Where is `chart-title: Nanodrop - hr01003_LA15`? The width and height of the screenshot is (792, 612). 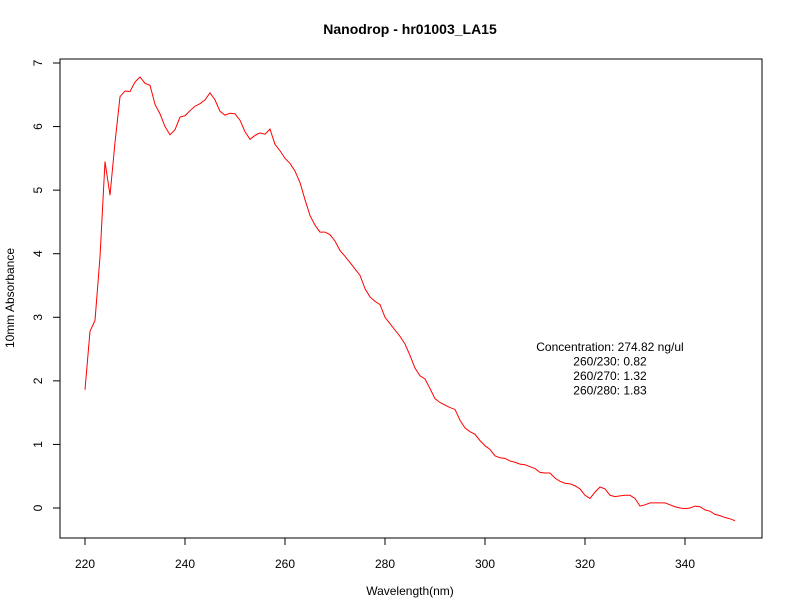 chart-title: Nanodrop - hr01003_LA15 is located at coordinates (410, 29).